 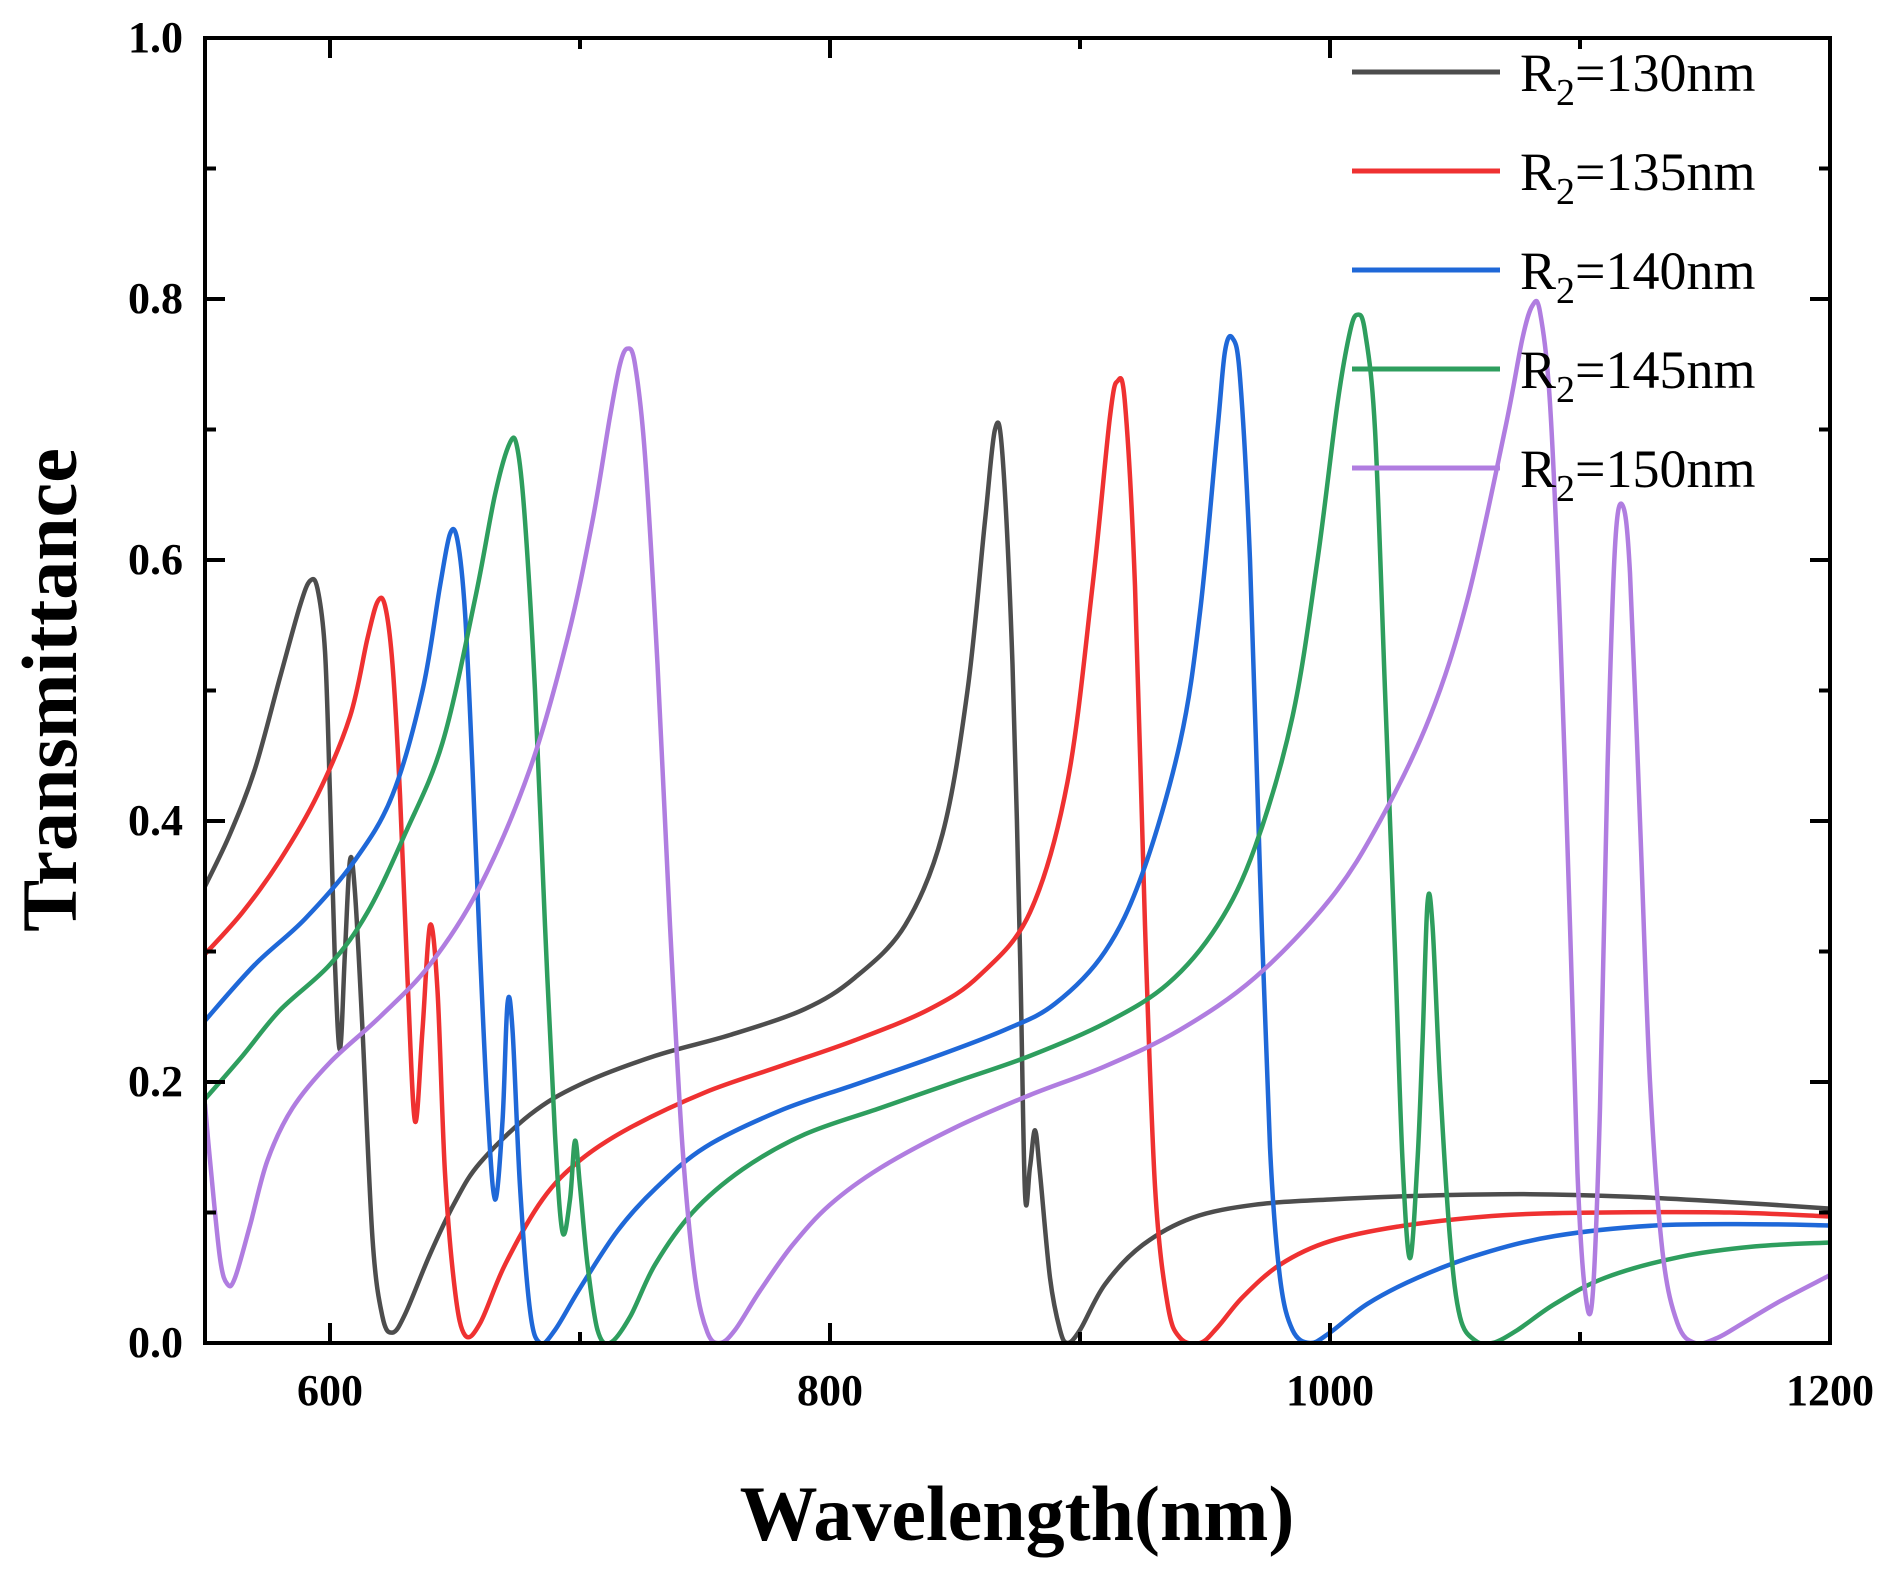 What do you see at coordinates (49, 690) in the screenshot?
I see `y-axis-title: Transmittance` at bounding box center [49, 690].